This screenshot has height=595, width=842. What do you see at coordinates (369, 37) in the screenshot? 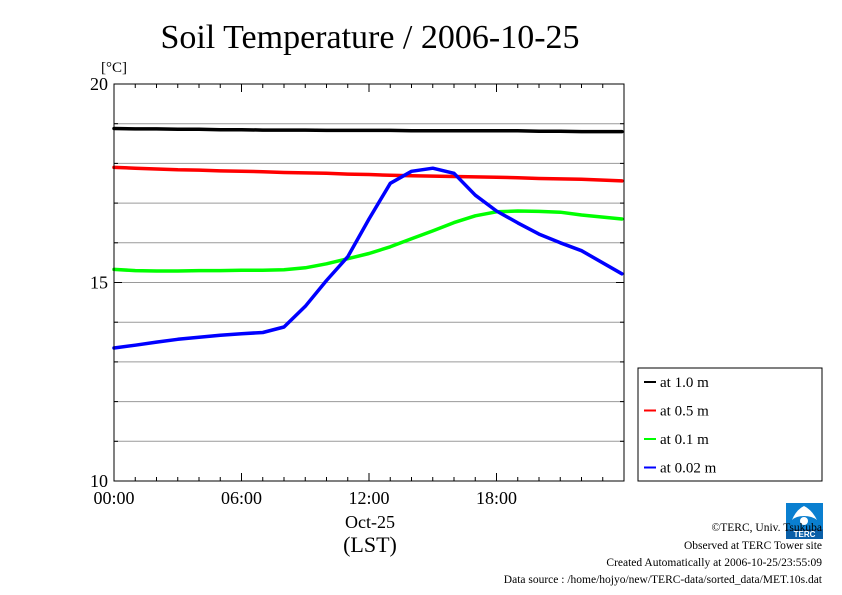
I see `chart-title: Soil Temperature / 2006-10-25` at bounding box center [369, 37].